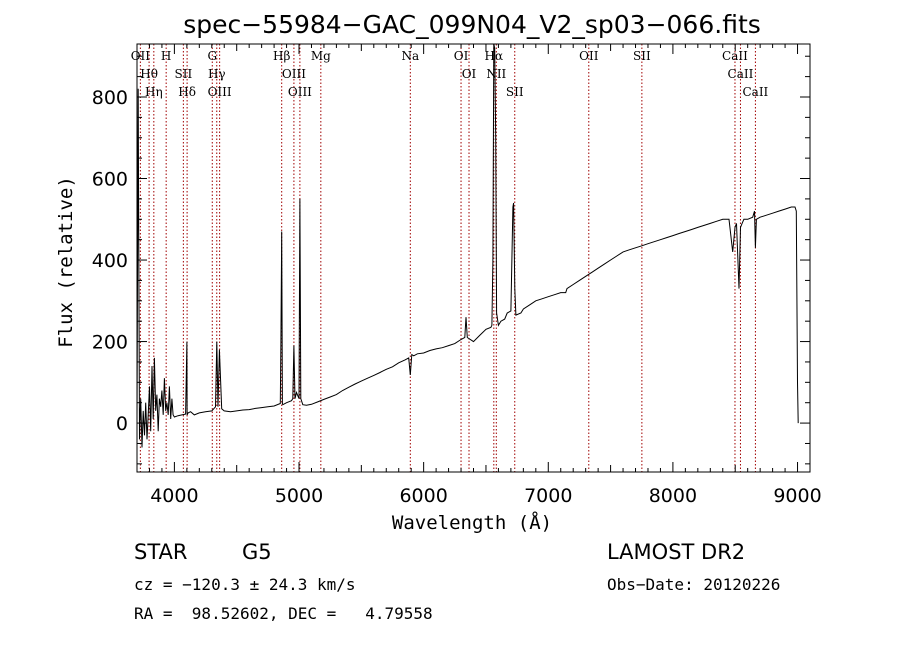 The width and height of the screenshot is (900, 649). What do you see at coordinates (154, 92) in the screenshot?
I see `line-label-2: Hη` at bounding box center [154, 92].